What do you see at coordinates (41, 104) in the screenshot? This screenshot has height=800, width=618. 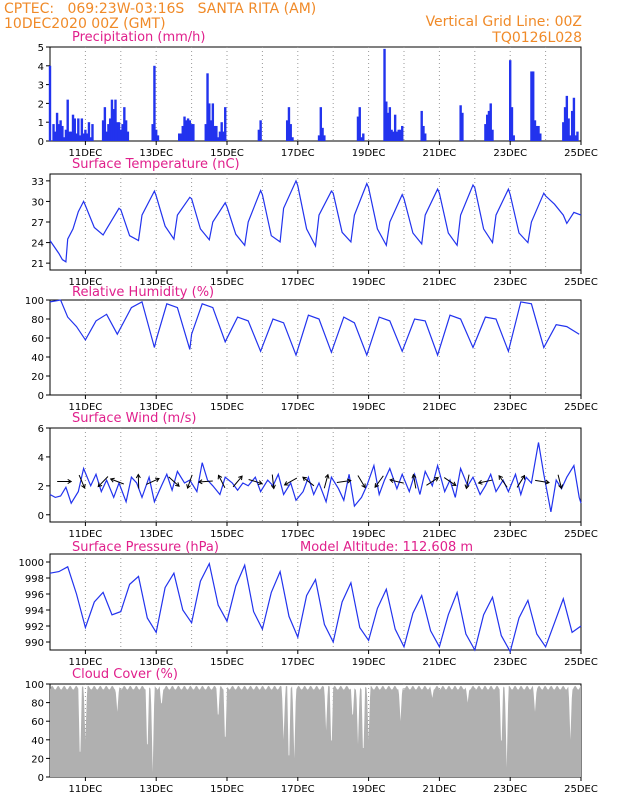 I see `y-tick-label: 2` at bounding box center [41, 104].